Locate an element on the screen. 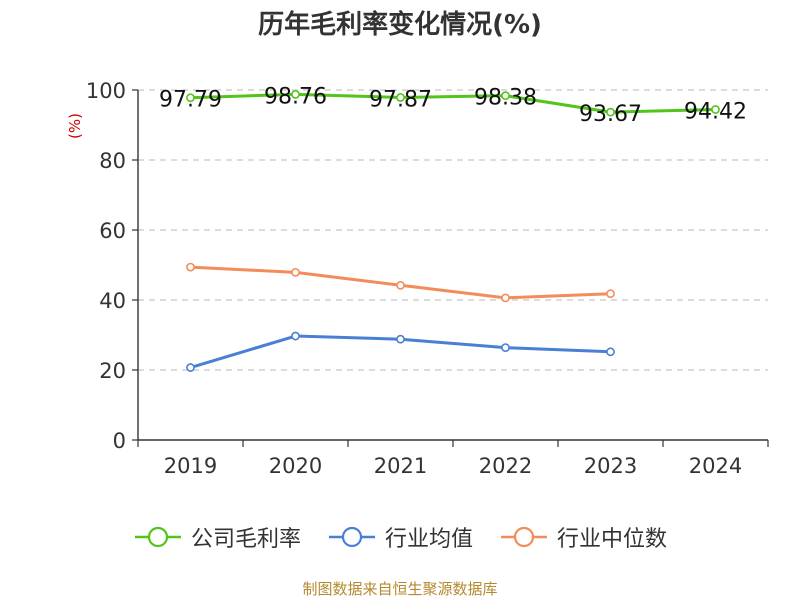  legend-label: 公司毛利率 is located at coordinates (245, 539).